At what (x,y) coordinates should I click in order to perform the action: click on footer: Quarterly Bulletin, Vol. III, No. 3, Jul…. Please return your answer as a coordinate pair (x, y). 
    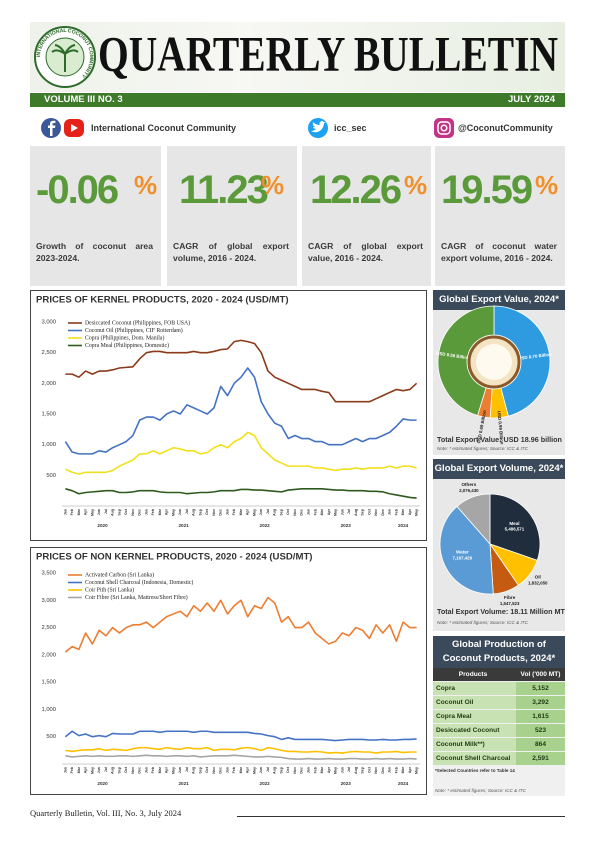
    Looking at the image, I should click on (106, 813).